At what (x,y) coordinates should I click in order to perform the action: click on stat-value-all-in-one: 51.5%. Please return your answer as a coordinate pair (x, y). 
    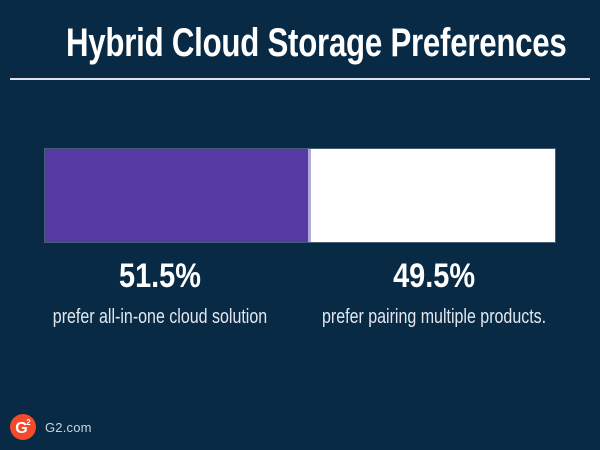
    Looking at the image, I should click on (159, 276).